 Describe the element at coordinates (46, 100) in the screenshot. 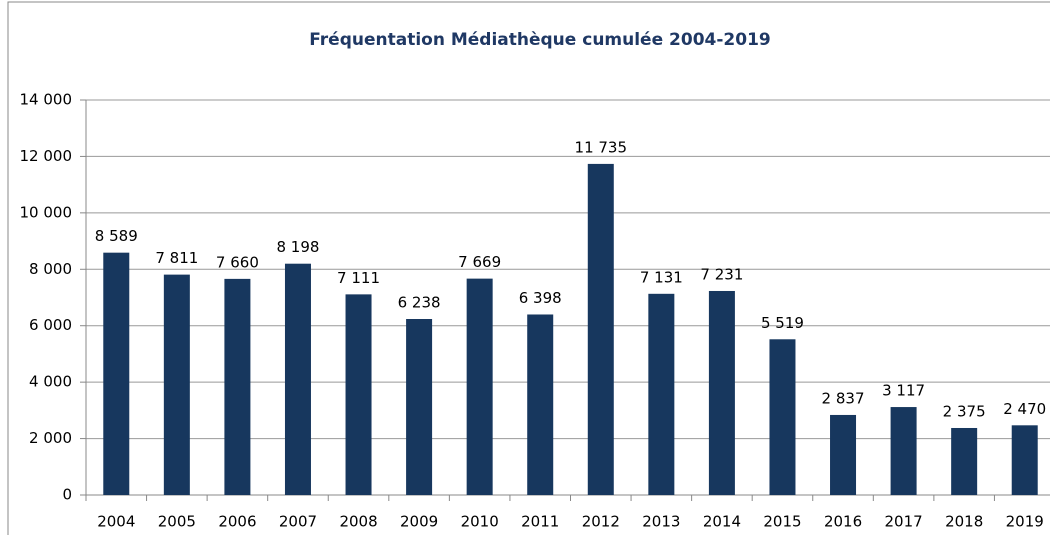

I see `y-tick-label: 14 000` at that location.